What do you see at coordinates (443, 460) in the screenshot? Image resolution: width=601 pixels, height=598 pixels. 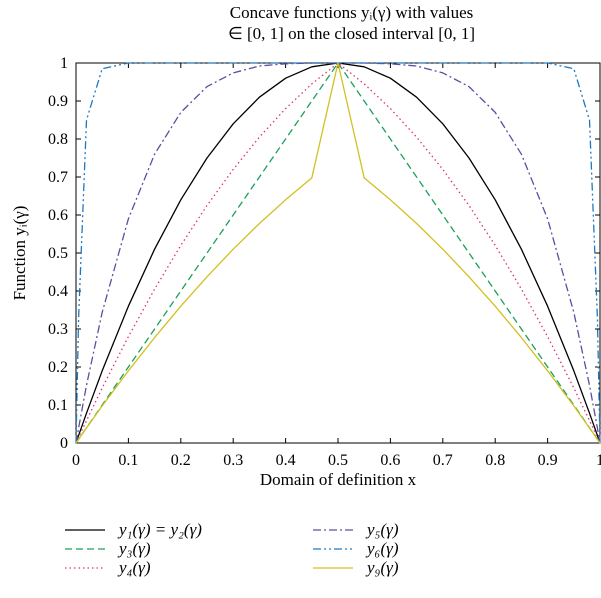 I see `x-tick-label: 0.7` at bounding box center [443, 460].